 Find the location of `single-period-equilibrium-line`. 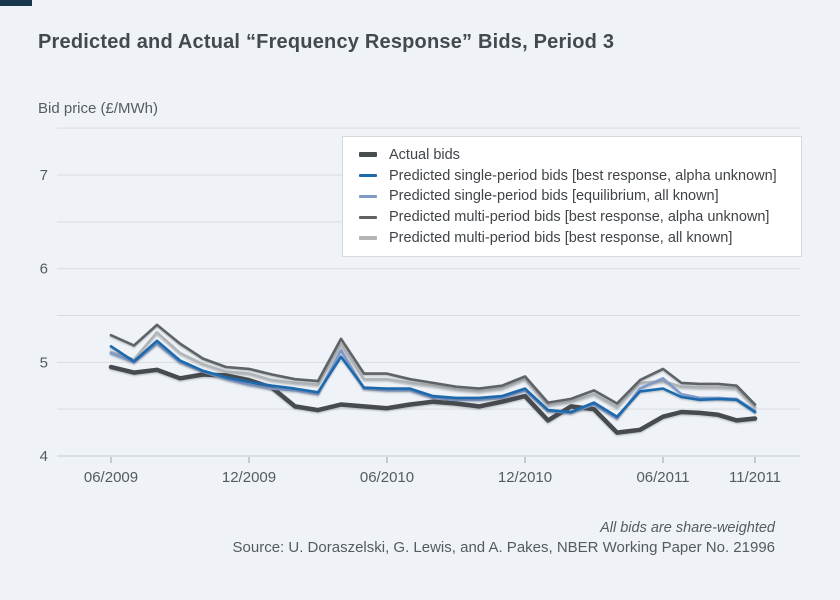

single-period-equilibrium-line is located at coordinates (433, 381).